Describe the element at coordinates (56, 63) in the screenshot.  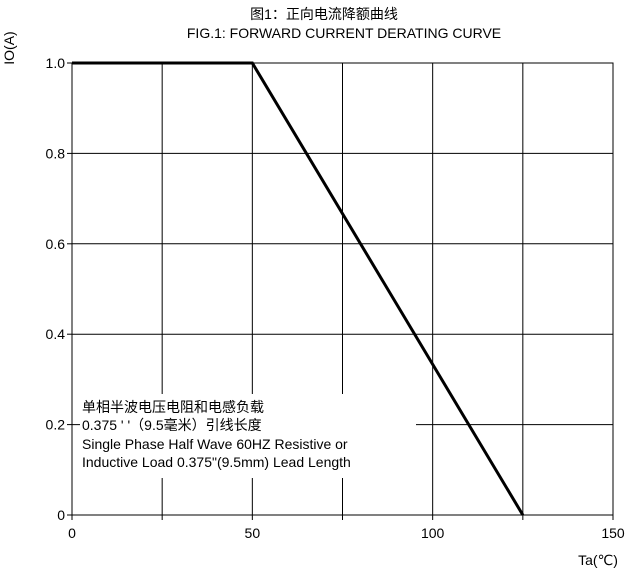
I see `y-tick-label: 1.0` at that location.